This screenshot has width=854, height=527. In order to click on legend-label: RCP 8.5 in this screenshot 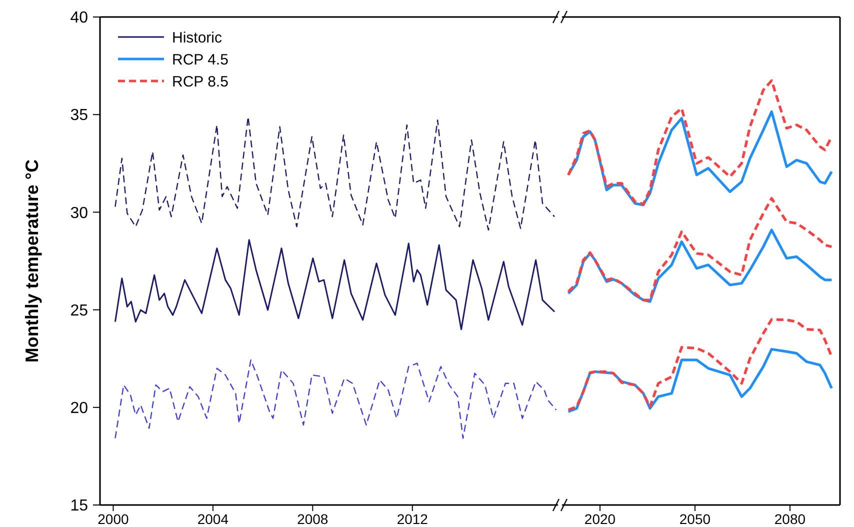, I will do `click(200, 81)`.